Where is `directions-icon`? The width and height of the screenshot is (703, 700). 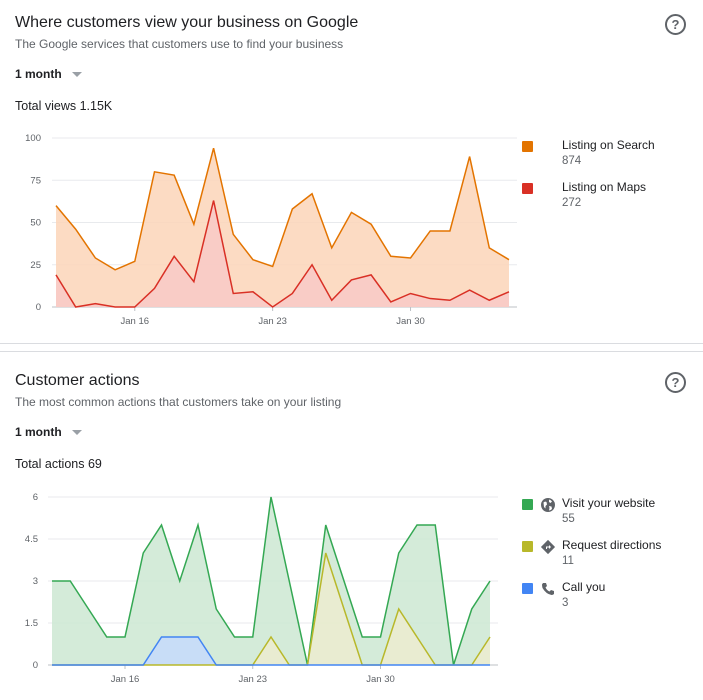 directions-icon is located at coordinates (548, 547).